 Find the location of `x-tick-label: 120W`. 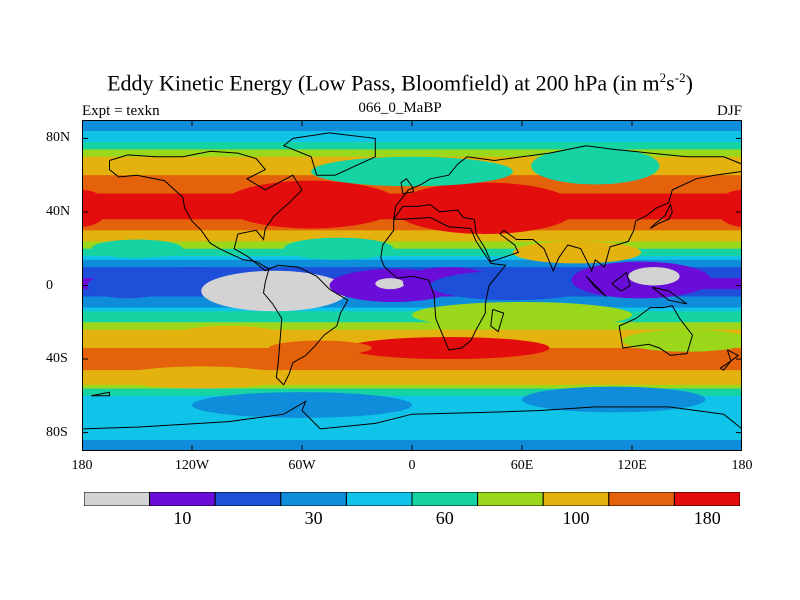

x-tick-label: 120W is located at coordinates (192, 465).